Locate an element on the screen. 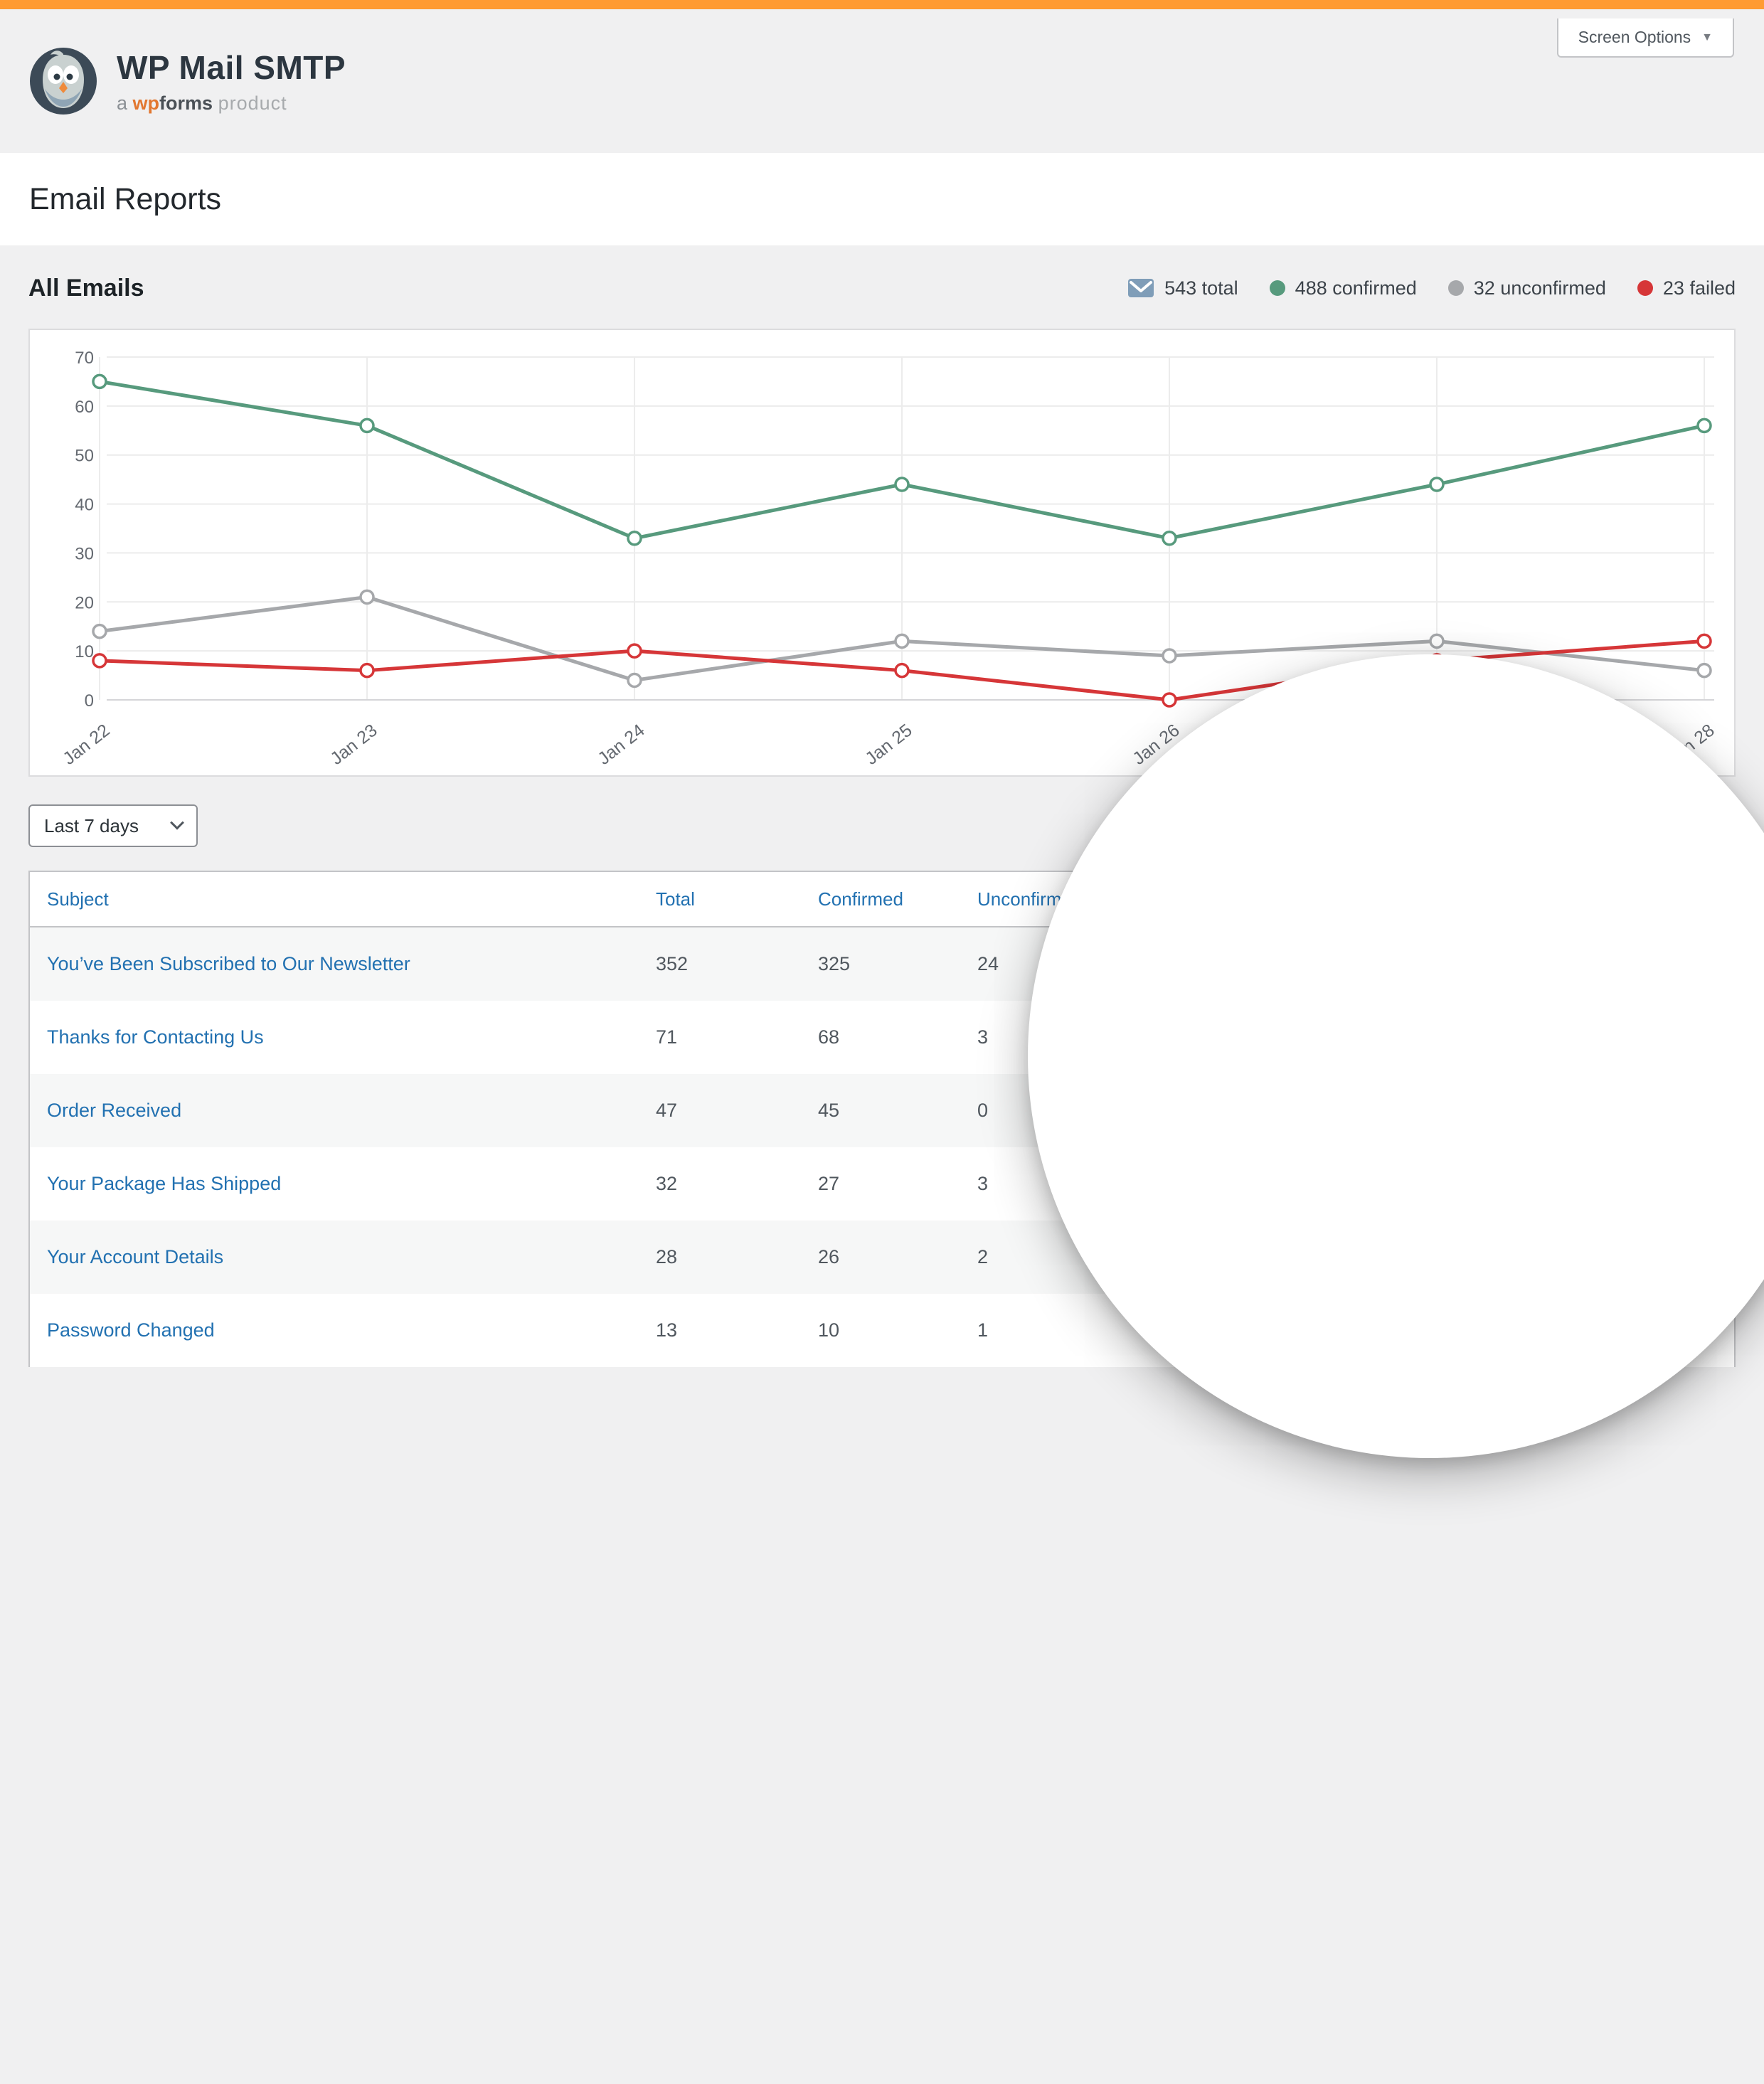  screen-options-button: Screen Options ▼ is located at coordinates (1645, 38).